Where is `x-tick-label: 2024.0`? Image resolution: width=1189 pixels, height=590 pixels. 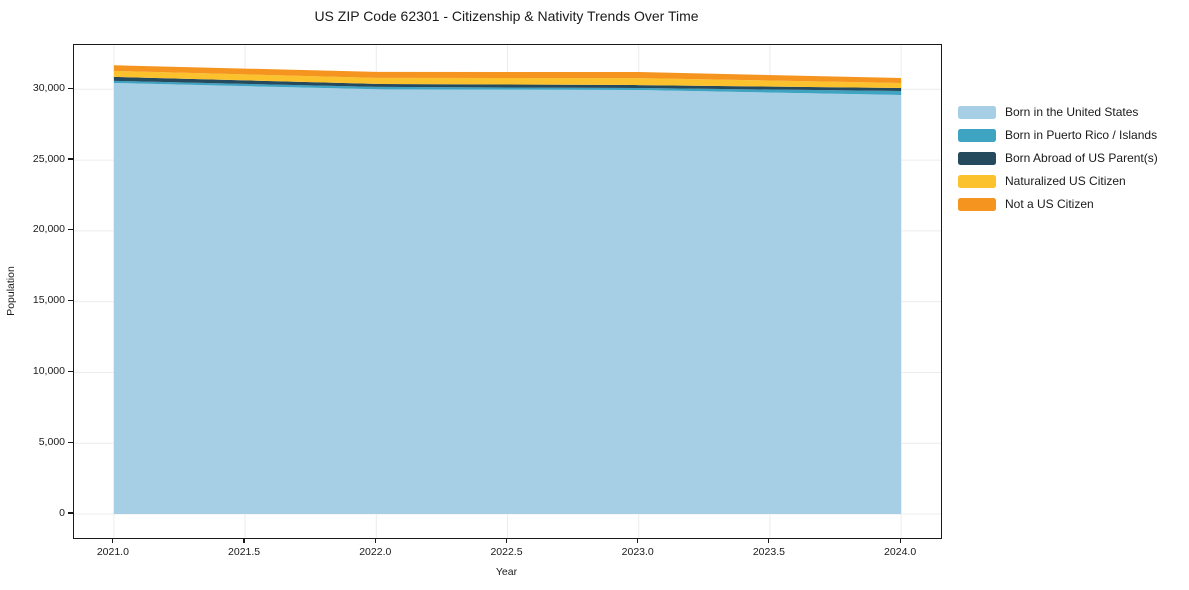
x-tick-label: 2024.0 is located at coordinates (900, 552).